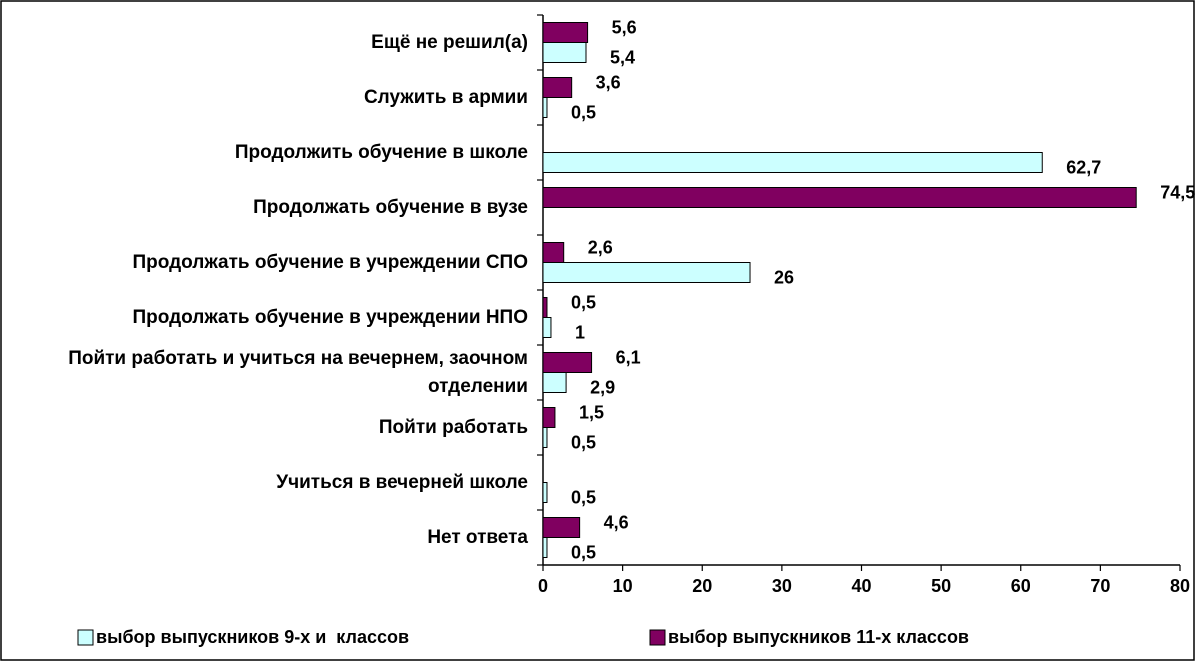 The image size is (1196, 662). I want to click on value-label: 4,6, so click(616, 522).